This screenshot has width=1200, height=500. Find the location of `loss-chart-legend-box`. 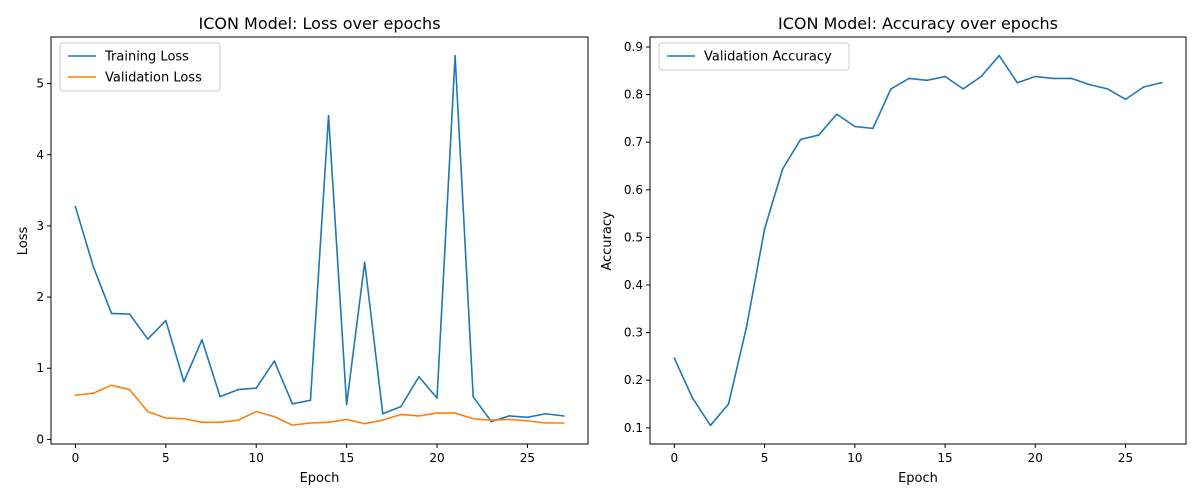

loss-chart-legend-box is located at coordinates (140, 67).